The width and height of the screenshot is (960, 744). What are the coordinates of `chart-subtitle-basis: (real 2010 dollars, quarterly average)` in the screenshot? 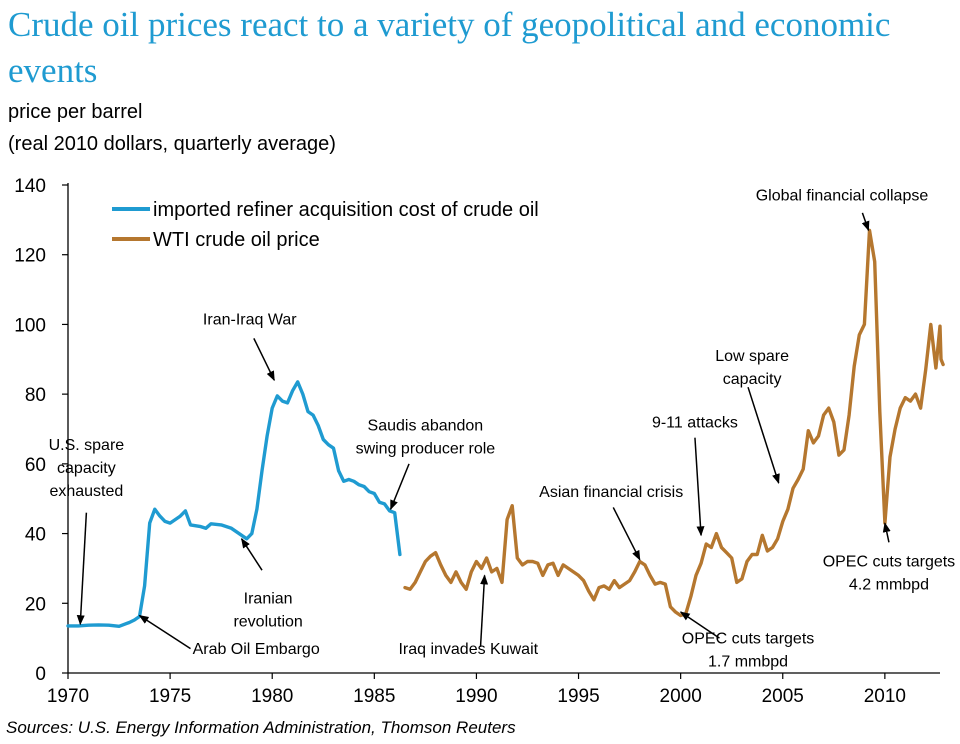 It's located at (172, 144).